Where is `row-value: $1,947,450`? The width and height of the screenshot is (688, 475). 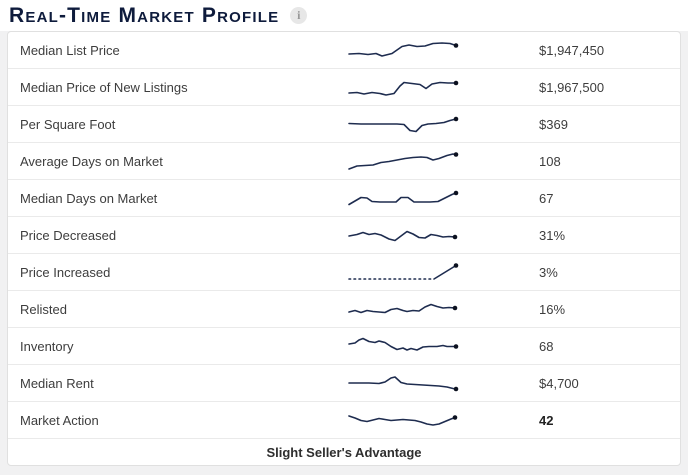 row-value: $1,947,450 is located at coordinates (572, 50).